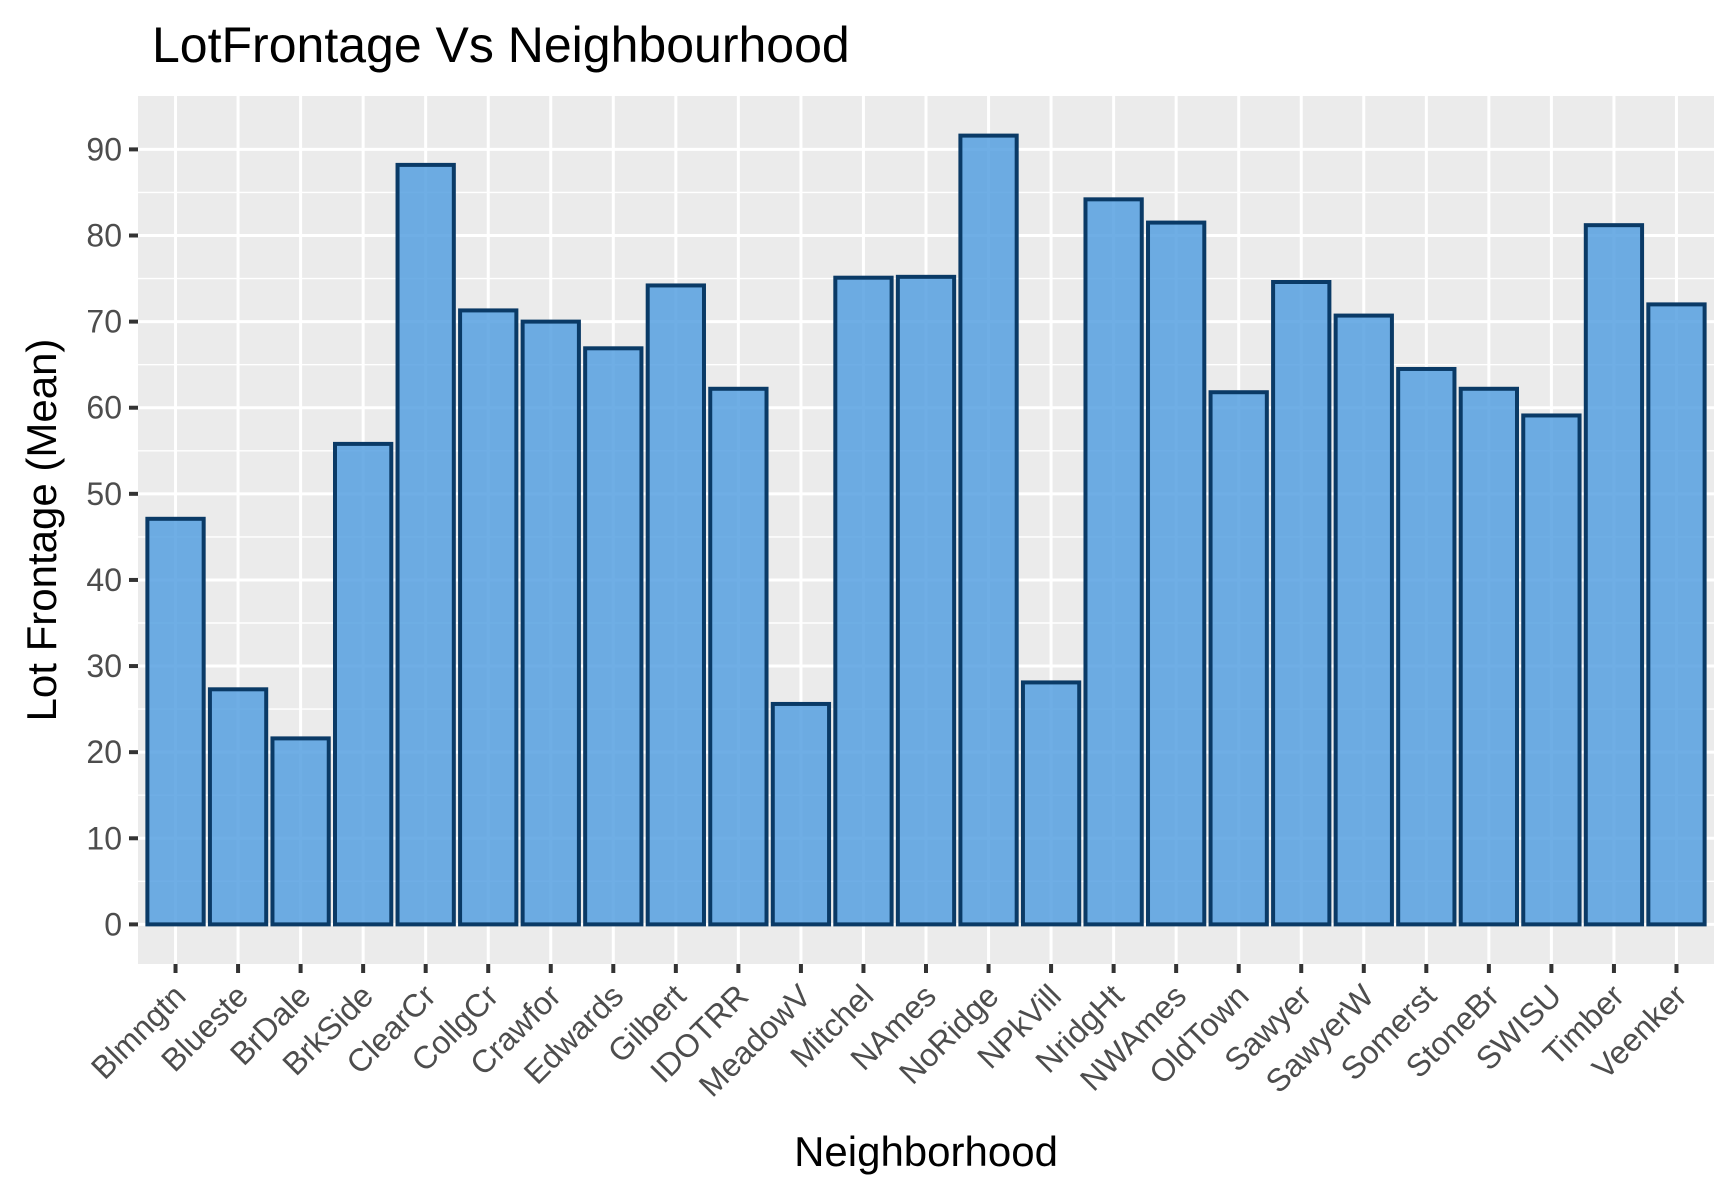  Describe the element at coordinates (1551, 670) in the screenshot. I see `bar-swisu` at that location.